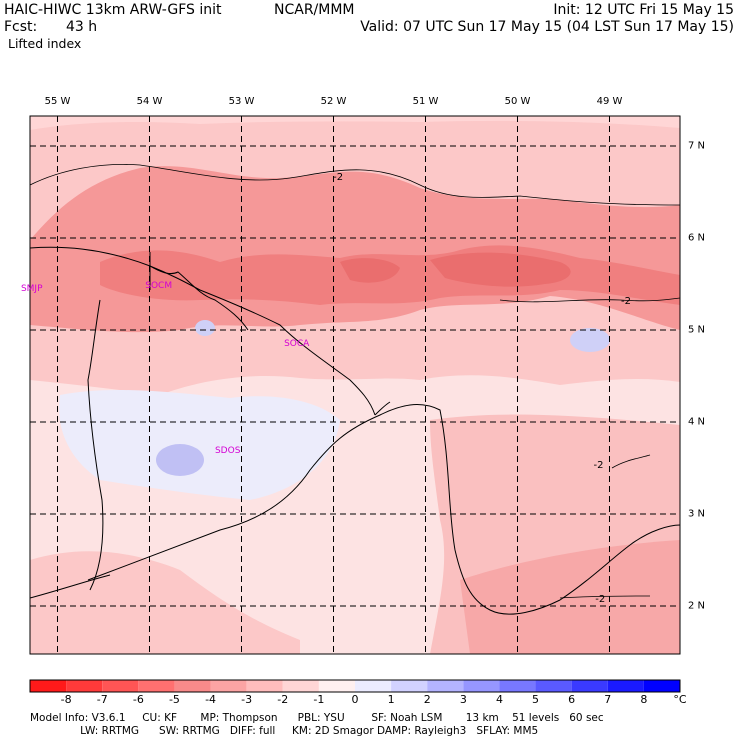 The image size is (740, 740). Describe the element at coordinates (697, 606) in the screenshot. I see `latitude-label: 2 N` at that location.